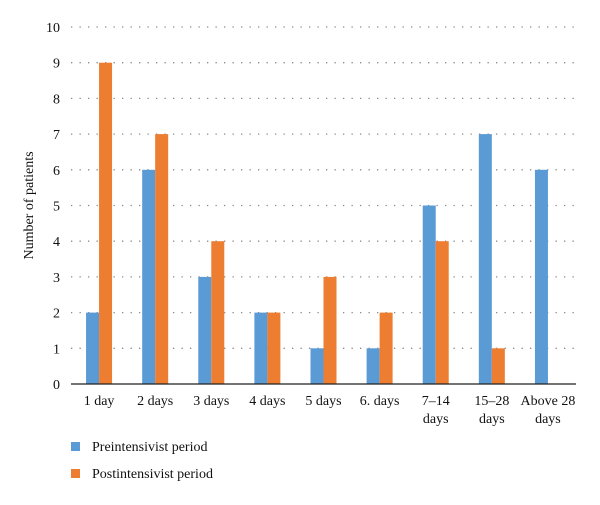 The width and height of the screenshot is (600, 505). Describe the element at coordinates (56, 349) in the screenshot. I see `y-tick-label: 1` at that location.